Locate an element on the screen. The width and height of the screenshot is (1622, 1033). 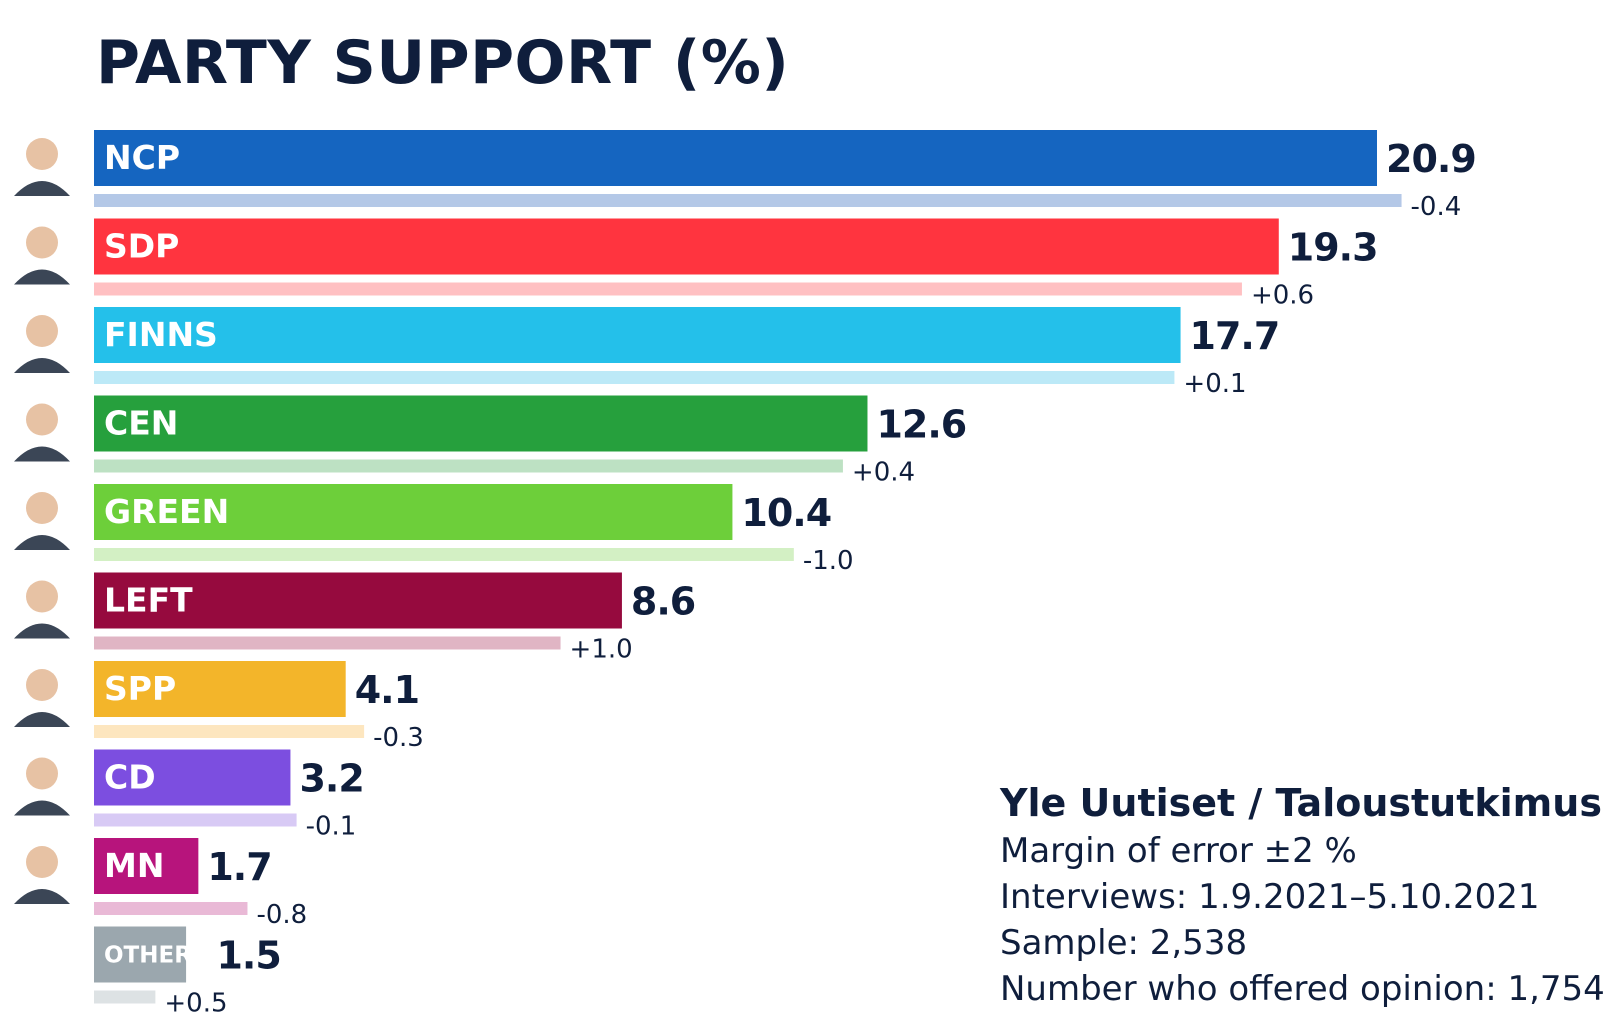
bar-ncp is located at coordinates (735, 158).